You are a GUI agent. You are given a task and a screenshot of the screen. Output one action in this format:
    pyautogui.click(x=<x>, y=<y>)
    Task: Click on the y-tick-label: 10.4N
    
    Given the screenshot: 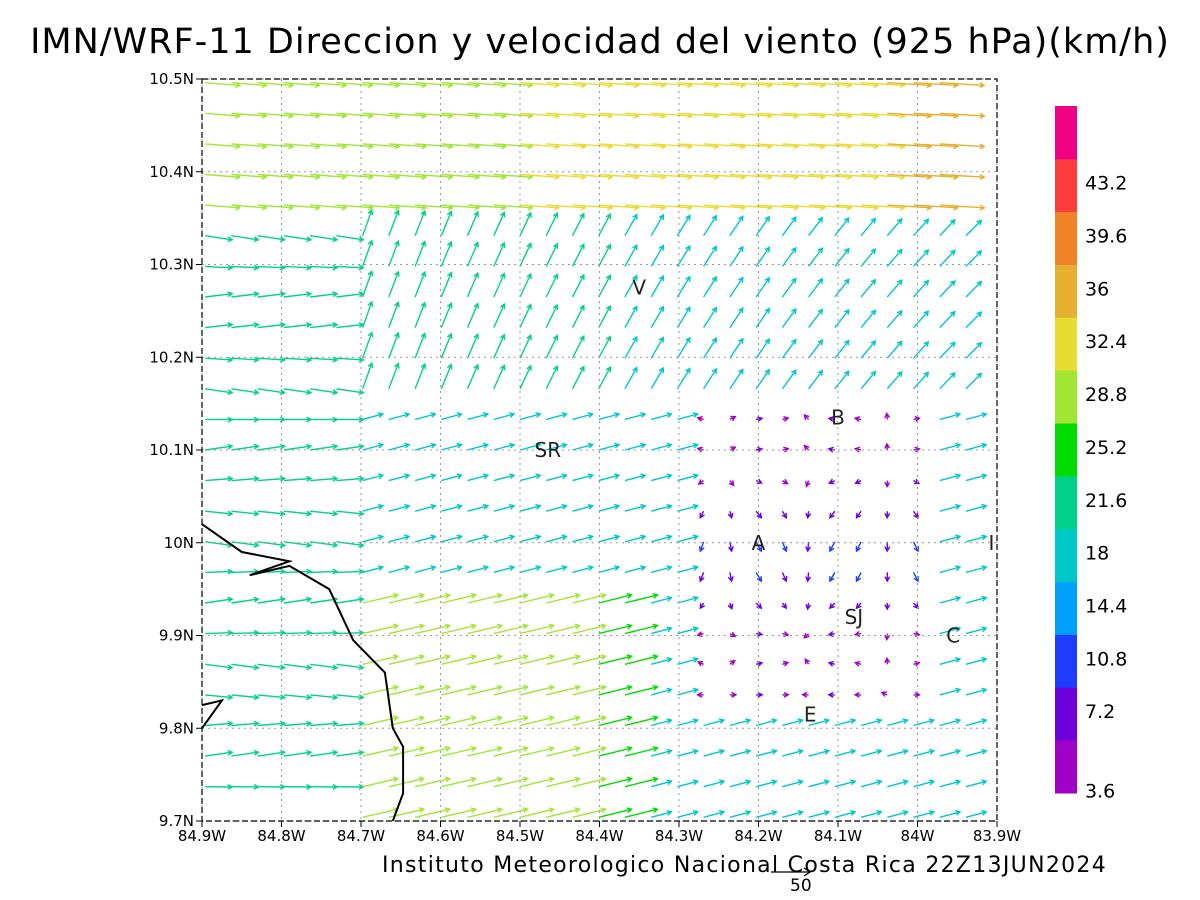 What is the action you would take?
    pyautogui.click(x=171, y=172)
    